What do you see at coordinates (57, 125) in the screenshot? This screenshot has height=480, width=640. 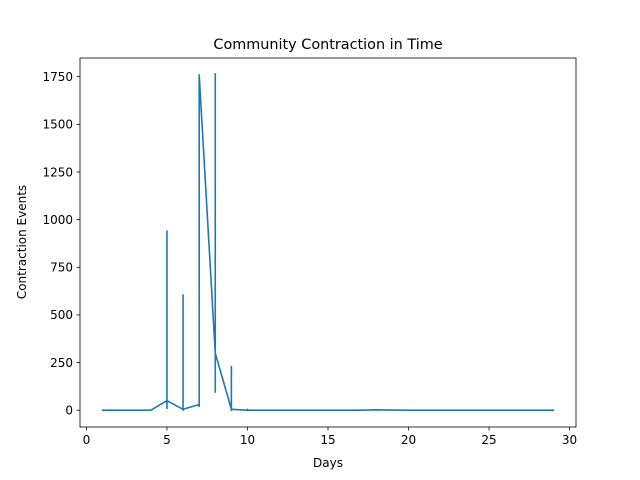 I see `y-tick-label: 1500` at bounding box center [57, 125].